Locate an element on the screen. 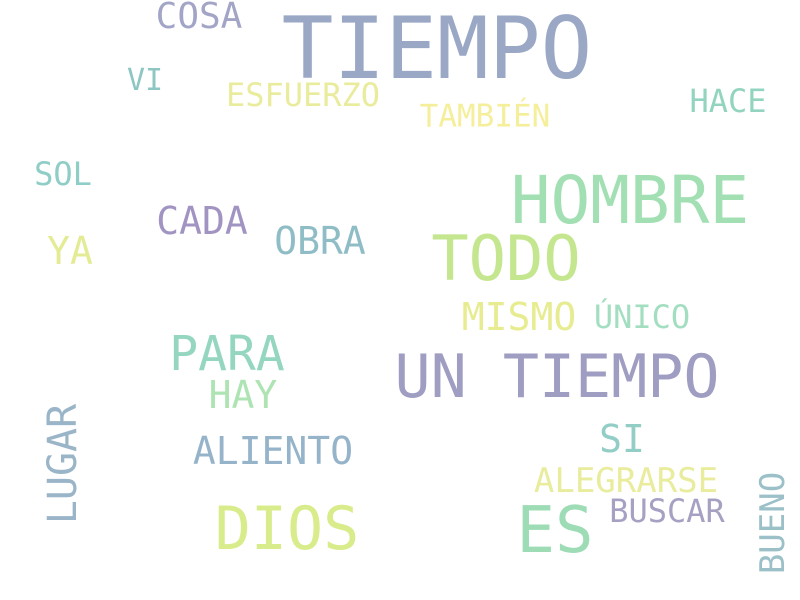 This screenshot has height=600, width=800. word-para: PARA is located at coordinates (227, 354).